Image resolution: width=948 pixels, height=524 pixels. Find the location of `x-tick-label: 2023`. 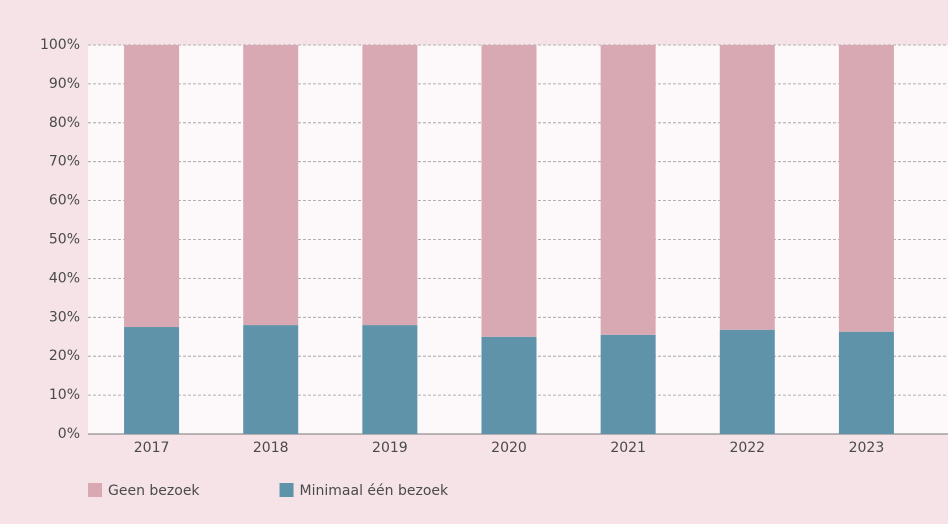

x-tick-label: 2023 is located at coordinates (867, 448).